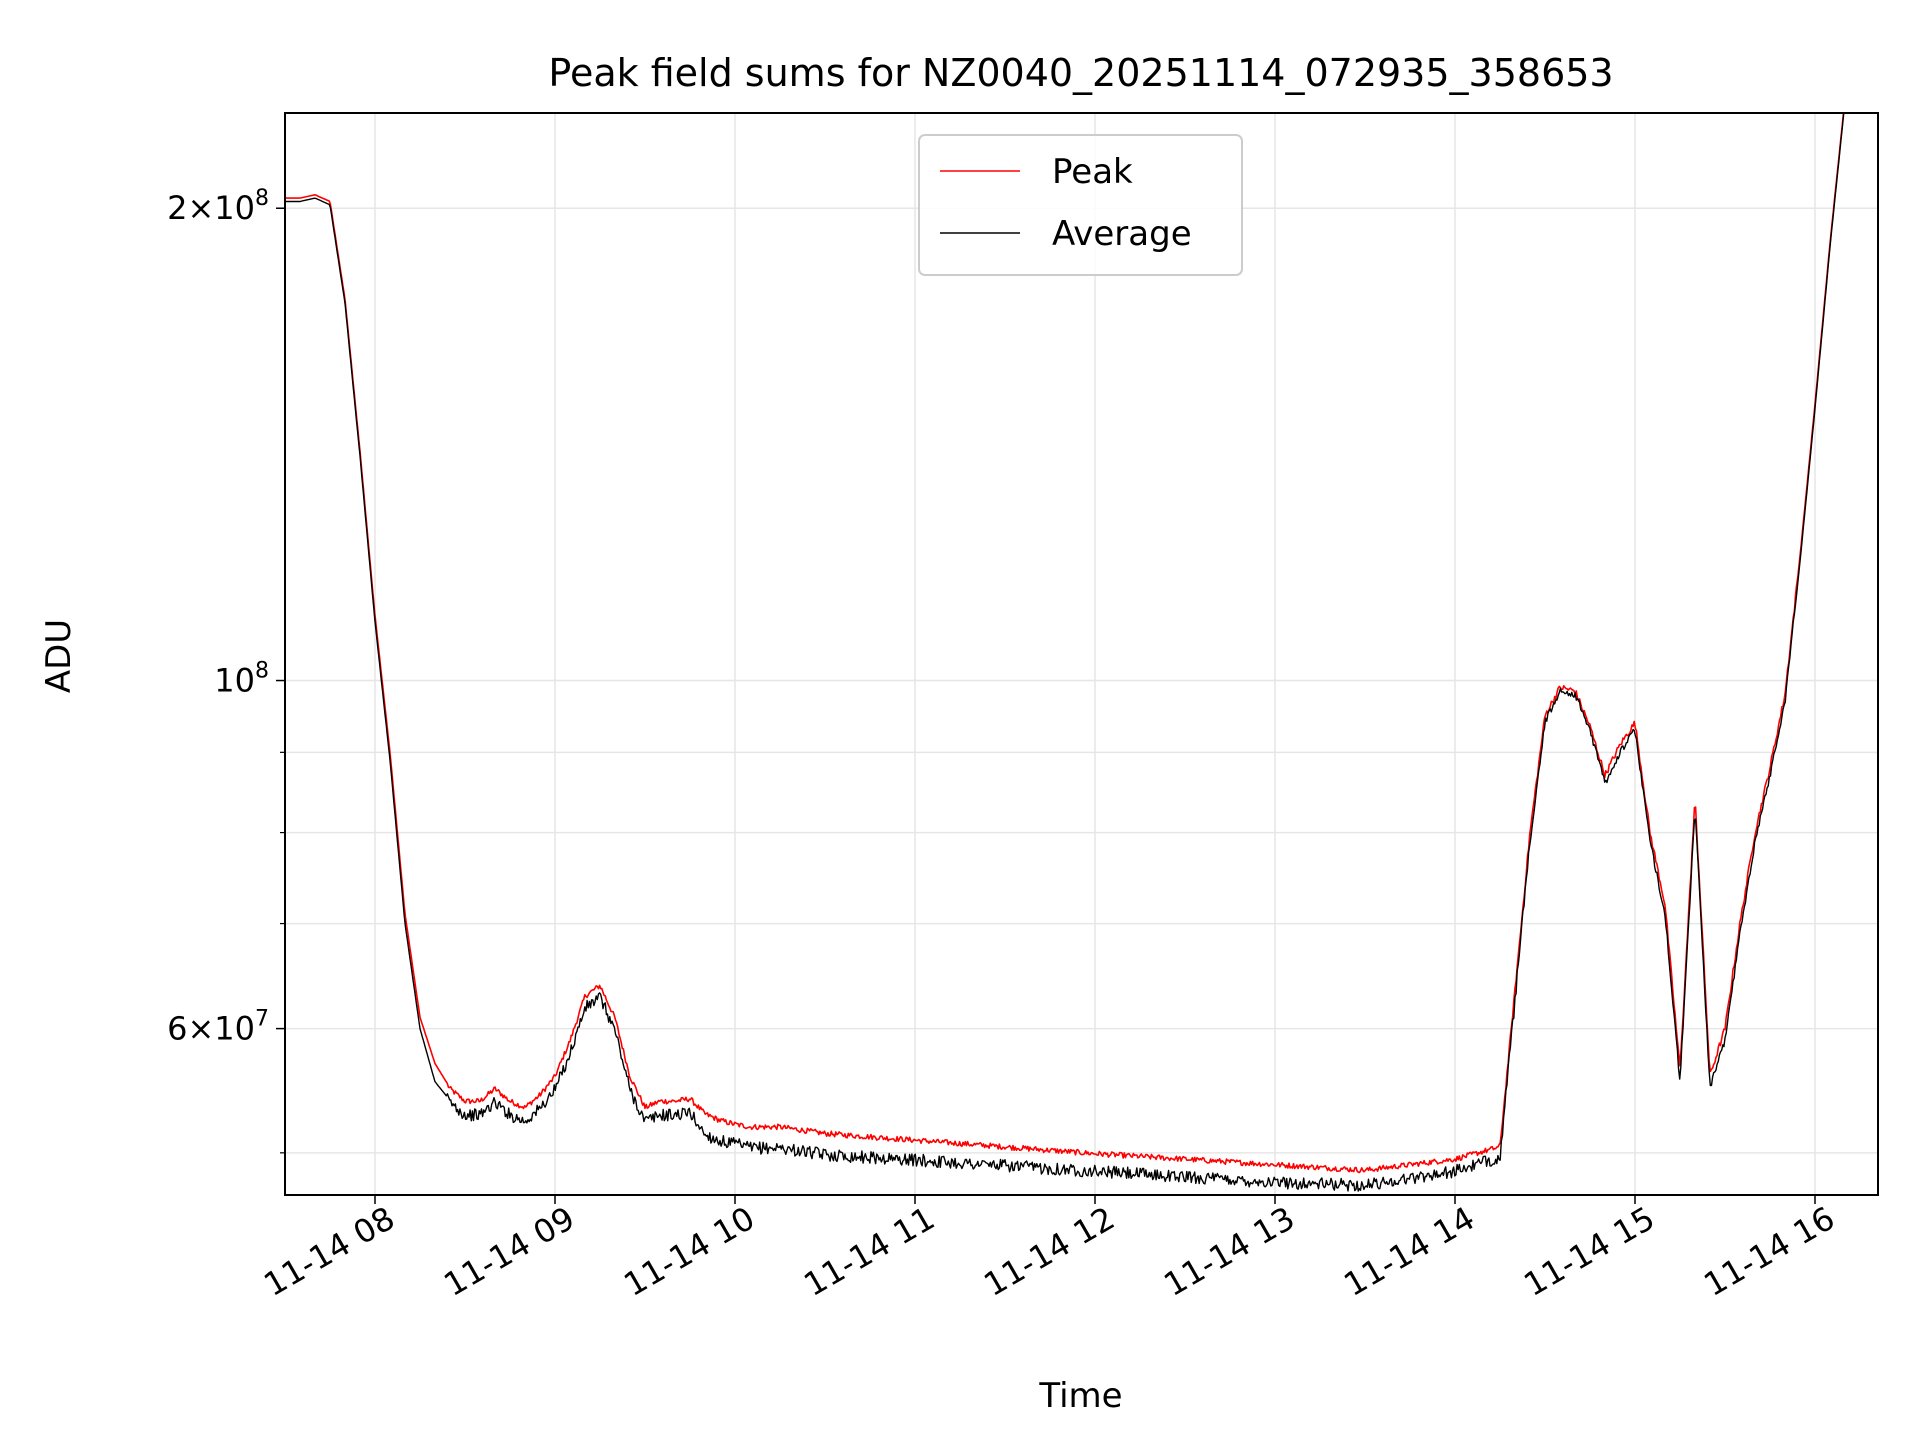  Describe the element at coordinates (59, 656) in the screenshot. I see `y-axis-label: ADU` at that location.